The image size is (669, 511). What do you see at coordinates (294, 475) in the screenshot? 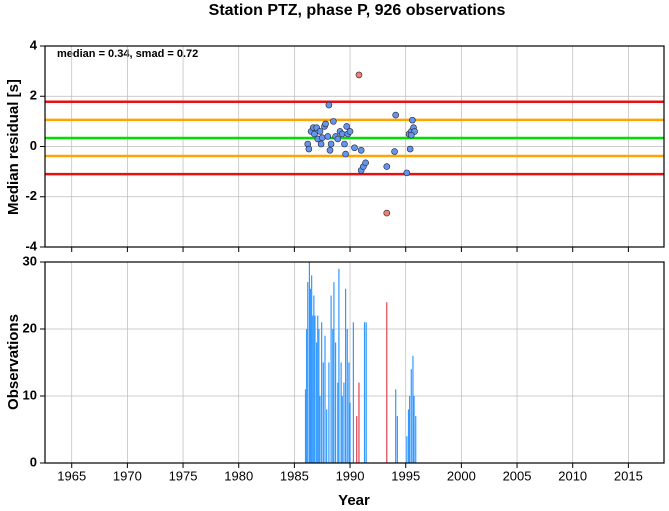
I see `x-tick-label: 1985` at bounding box center [294, 475].